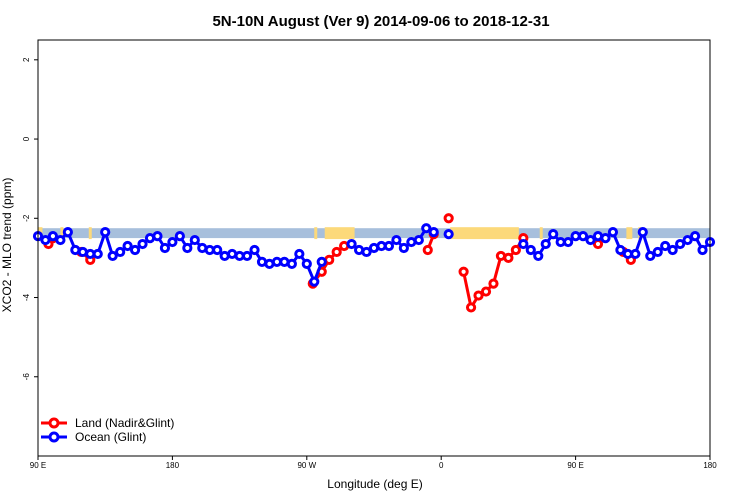 The image size is (750, 500). Describe the element at coordinates (124, 423) in the screenshot. I see `legend-land-label: Land (Nadir&Glint)` at that location.